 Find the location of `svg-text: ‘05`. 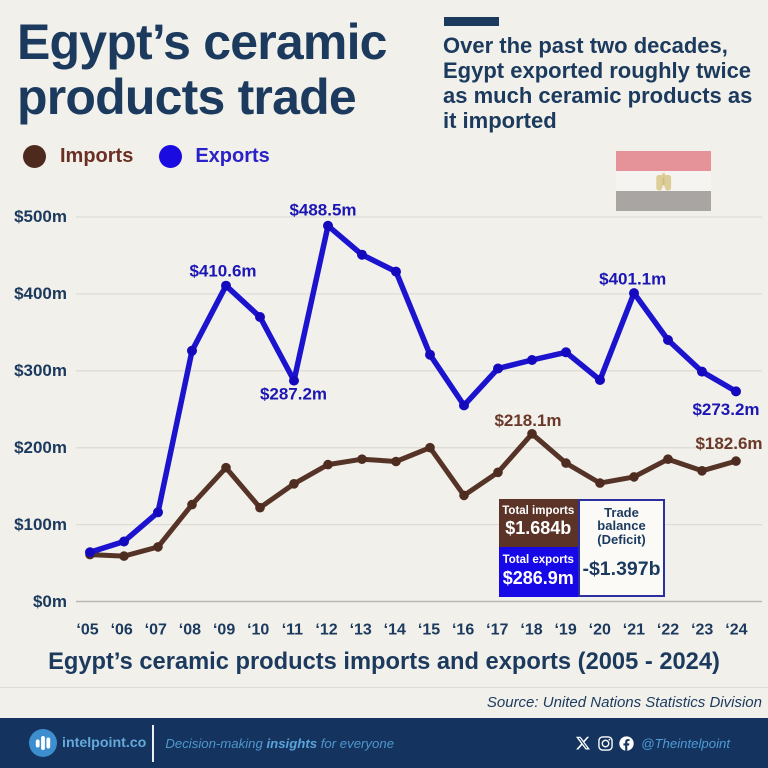

svg-text: ‘05 is located at coordinates (87, 630).